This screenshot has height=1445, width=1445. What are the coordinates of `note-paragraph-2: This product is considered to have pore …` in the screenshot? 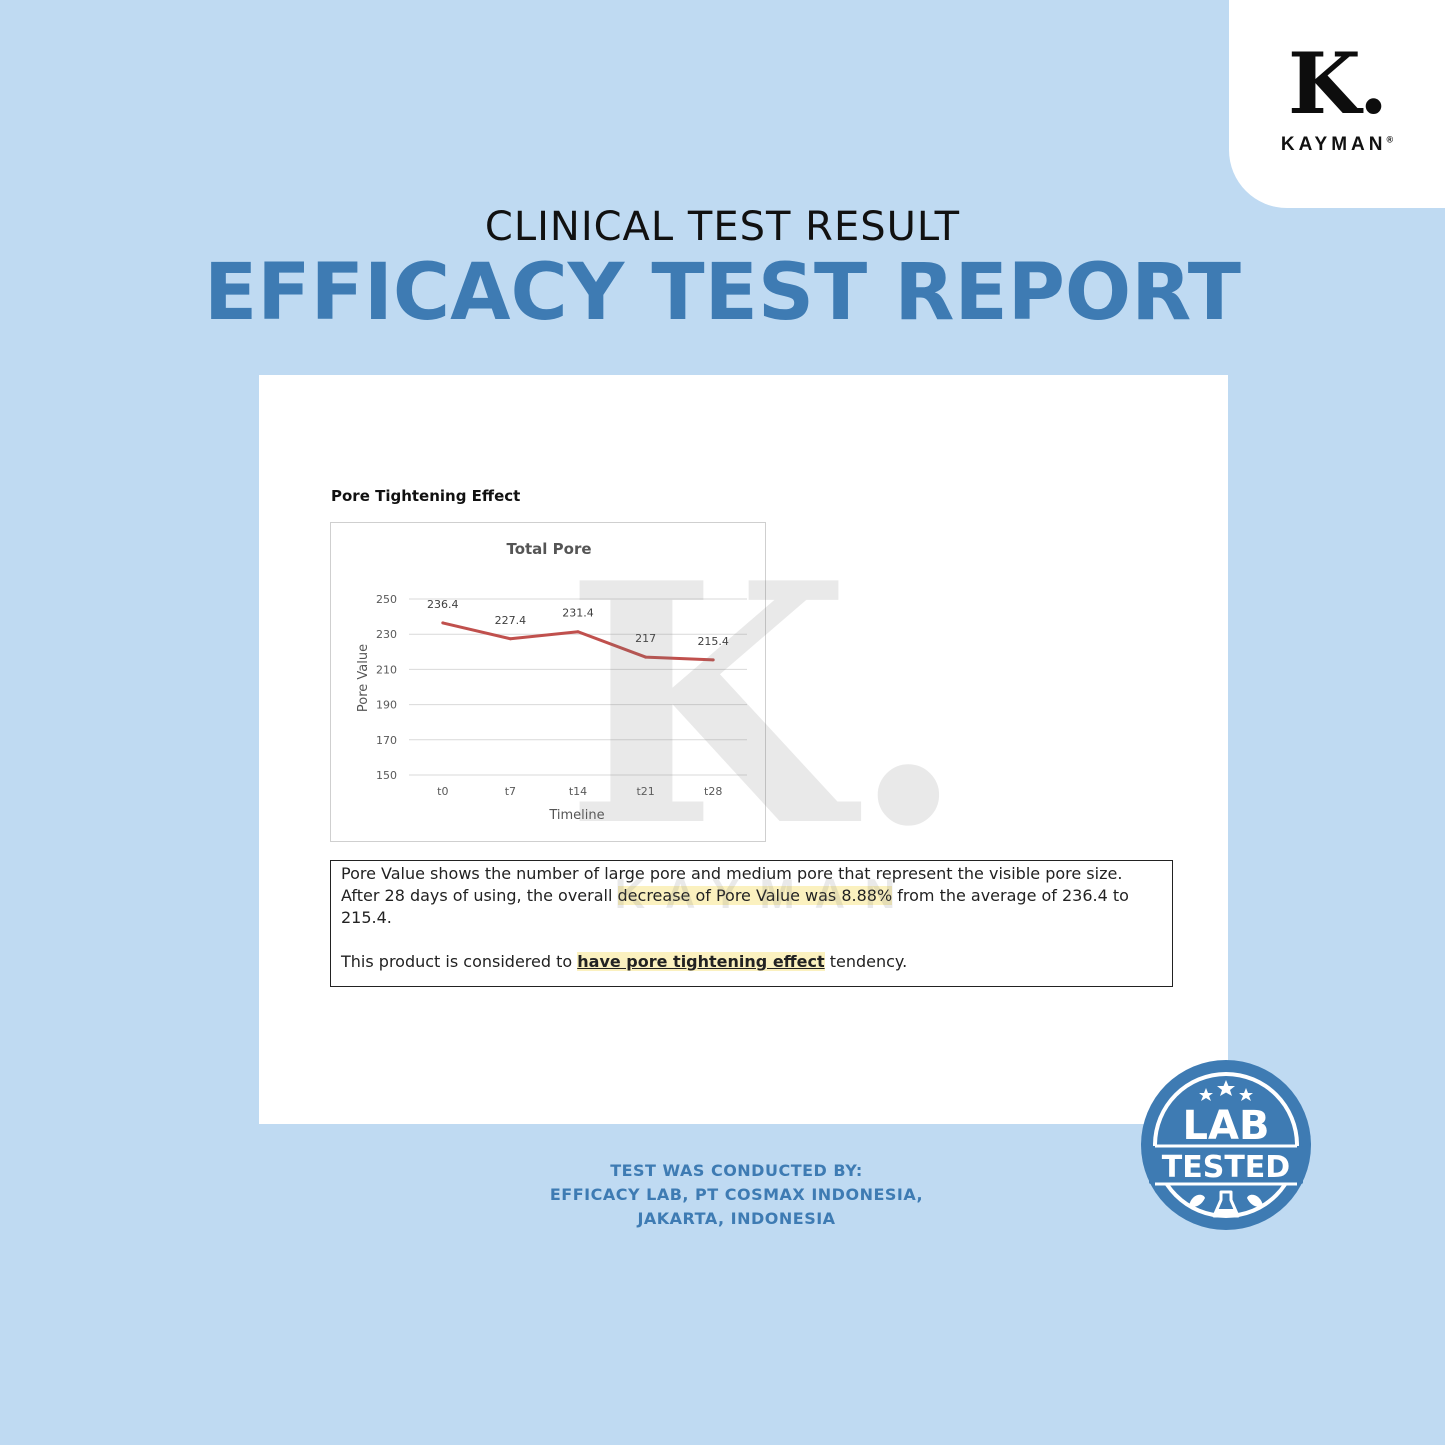 It's located at (751, 962).